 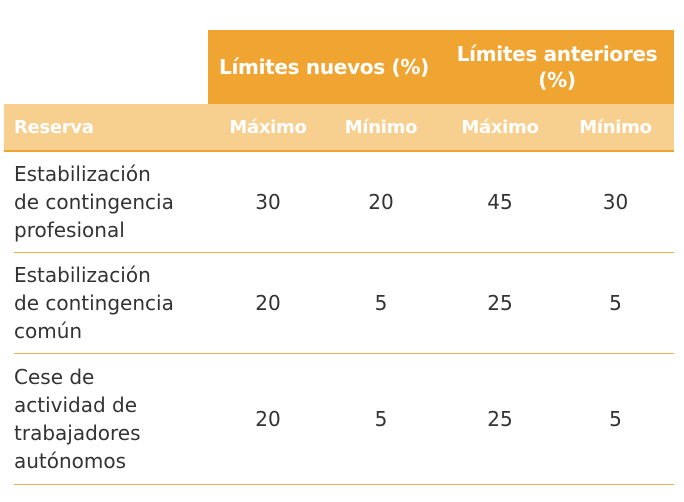 What do you see at coordinates (268, 127) in the screenshot?
I see `column-header-max-new: Máximo` at bounding box center [268, 127].